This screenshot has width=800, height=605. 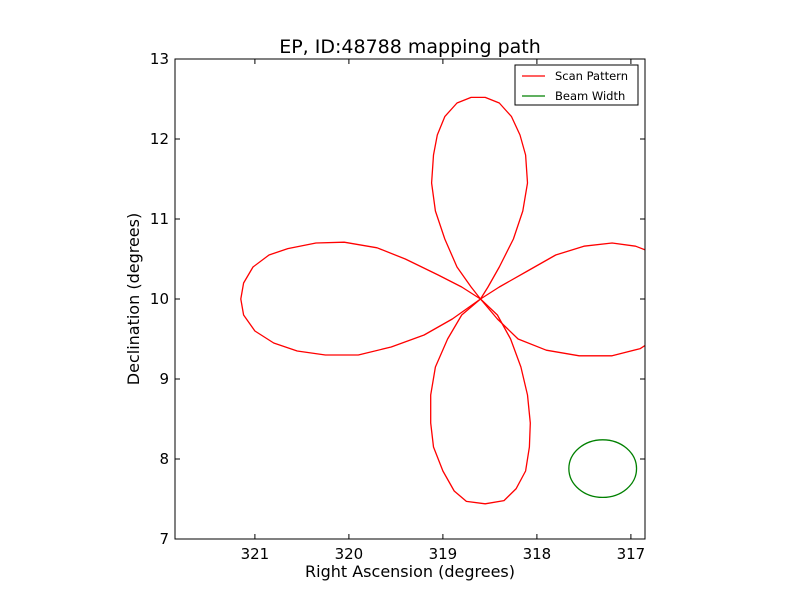 What do you see at coordinates (480, 401) in the screenshot?
I see `scan-pattern-lobe-south` at bounding box center [480, 401].